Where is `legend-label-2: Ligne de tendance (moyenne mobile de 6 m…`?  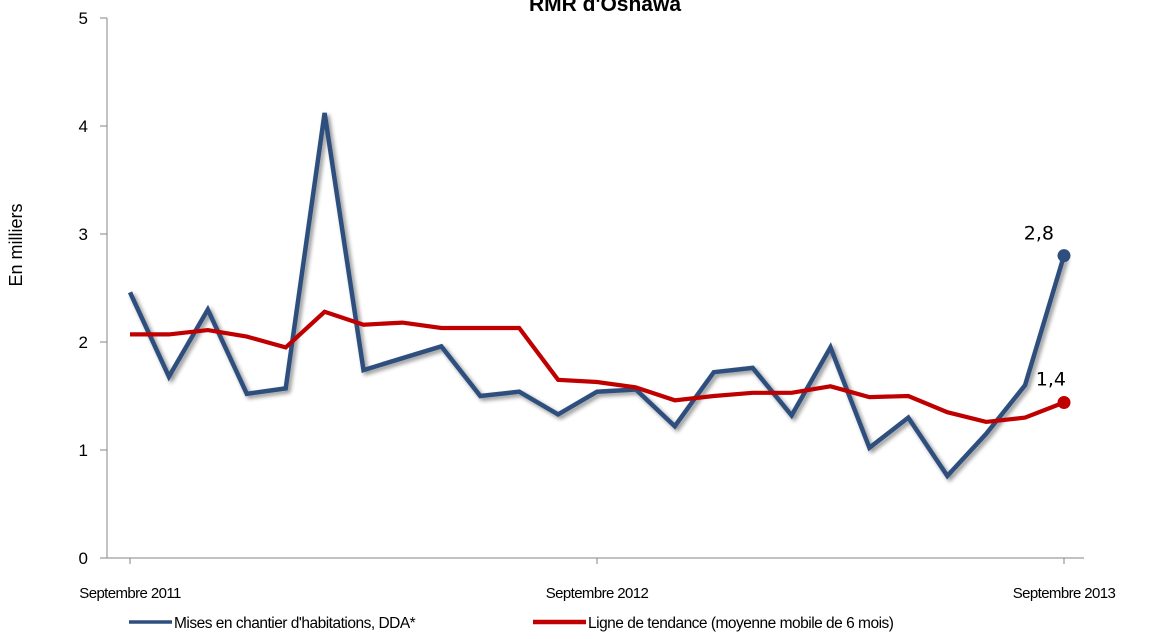
legend-label-2: Ligne de tendance (moyenne mobile de 6 m… is located at coordinates (741, 623).